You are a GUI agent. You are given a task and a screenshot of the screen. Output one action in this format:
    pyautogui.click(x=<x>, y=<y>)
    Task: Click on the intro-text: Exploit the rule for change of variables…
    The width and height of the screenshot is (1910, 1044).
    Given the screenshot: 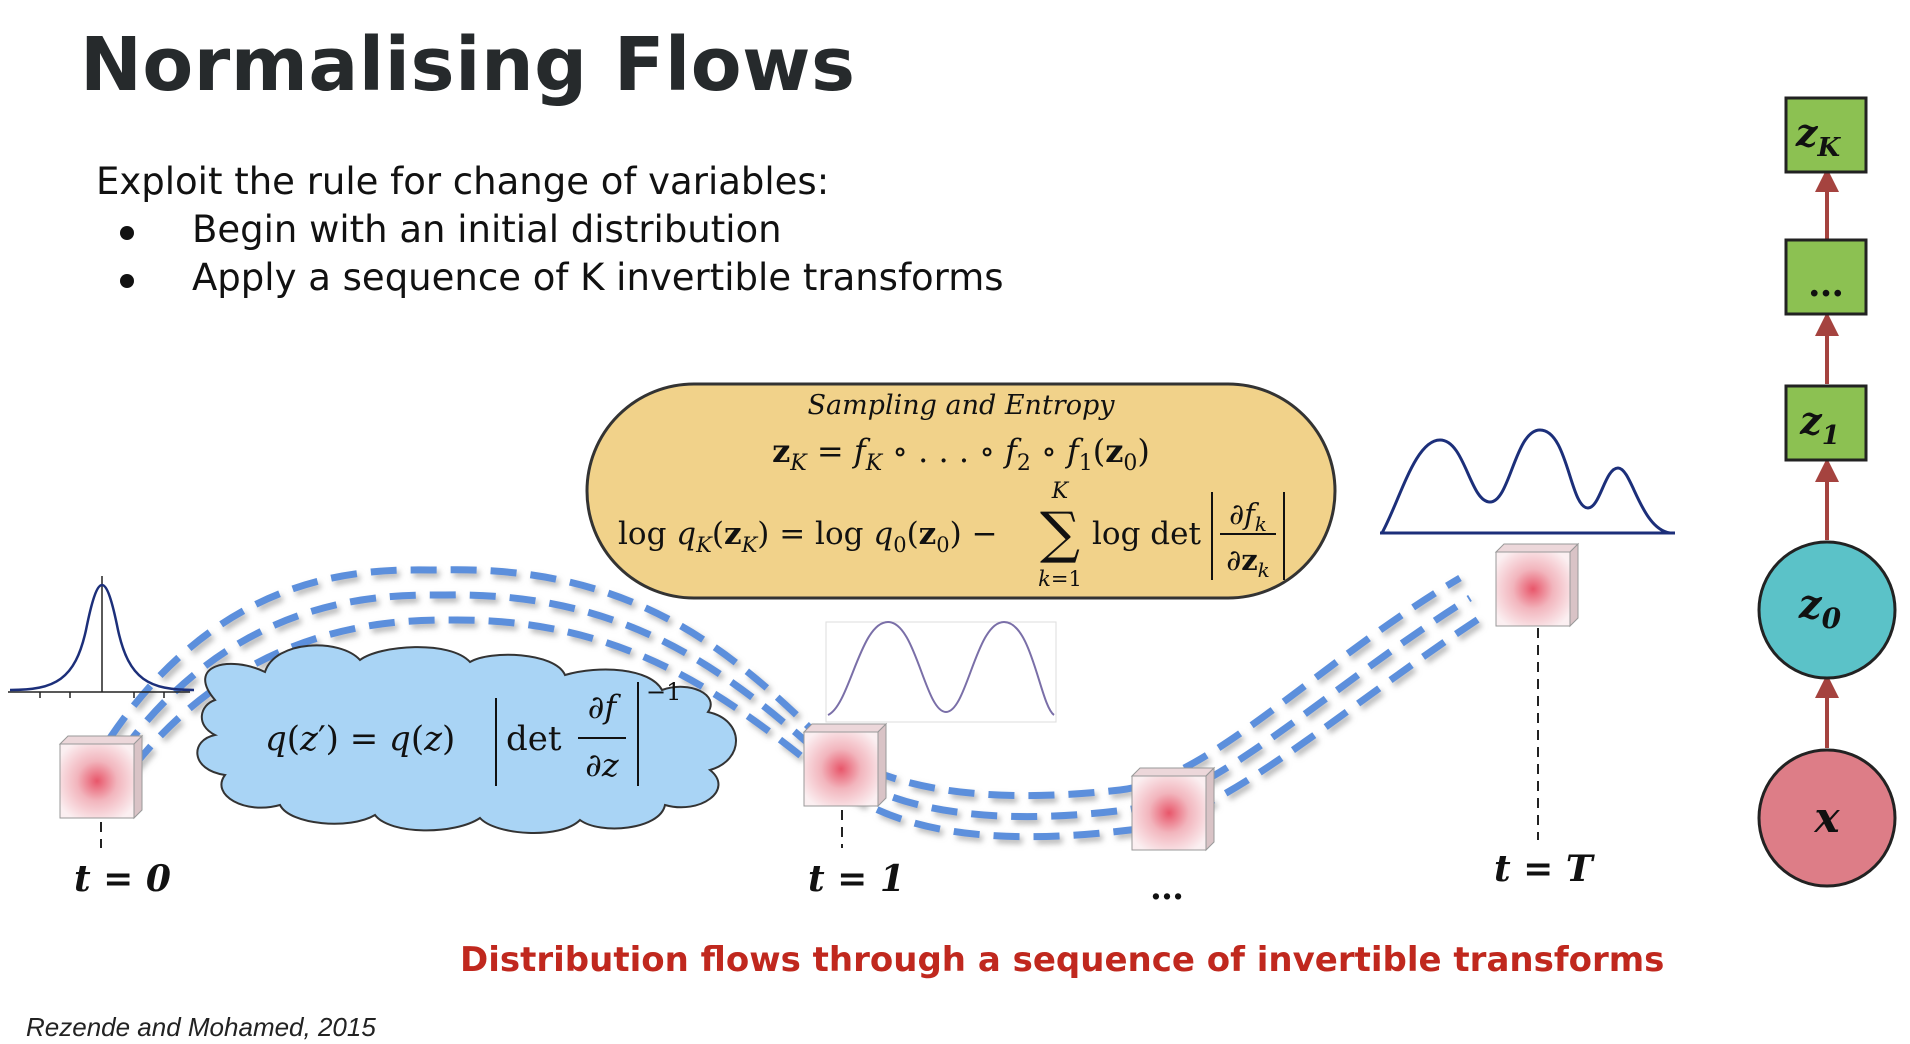 What is the action you would take?
    pyautogui.click(x=463, y=181)
    